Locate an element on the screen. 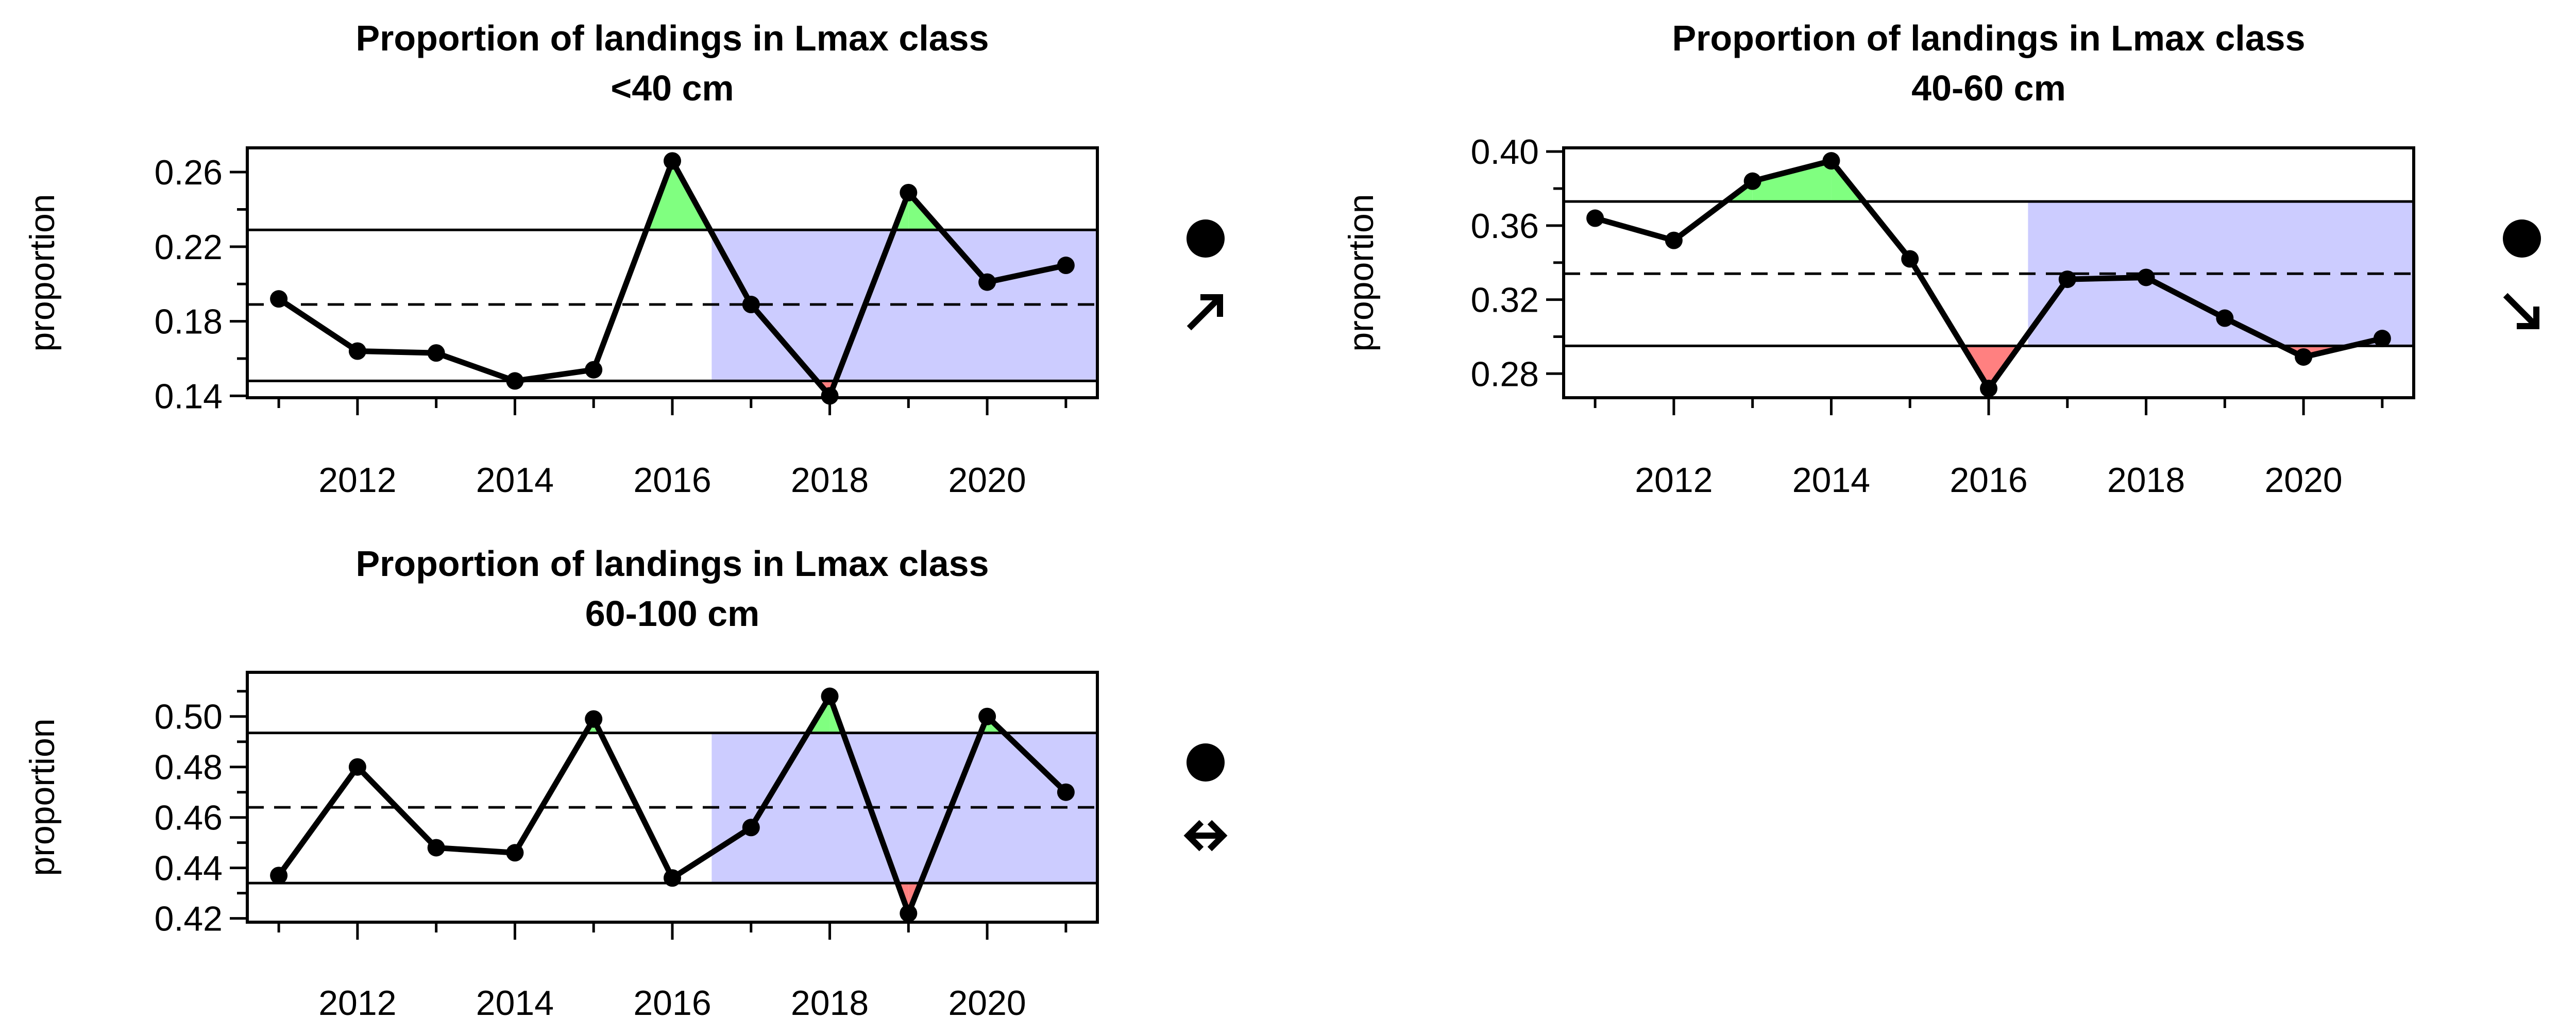 Image resolution: width=2576 pixels, height=1035 pixels. y-tick-label: 0.50 is located at coordinates (189, 717).